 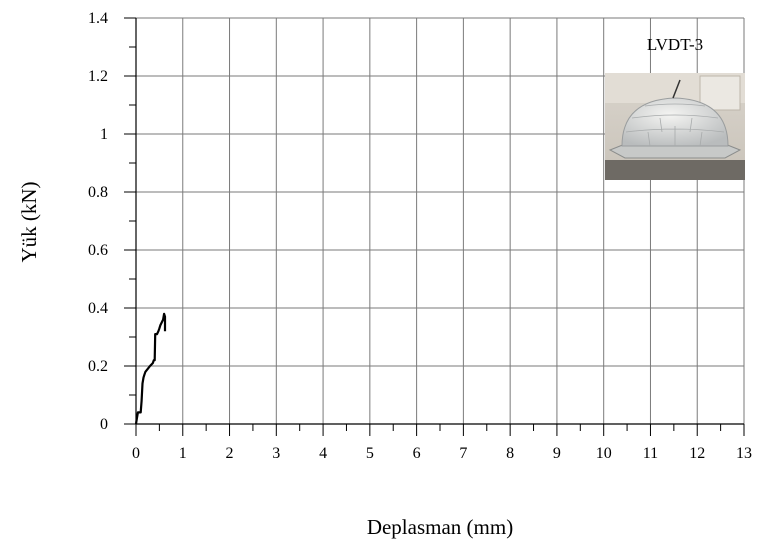 I want to click on inset-photo-window, so click(x=720, y=93).